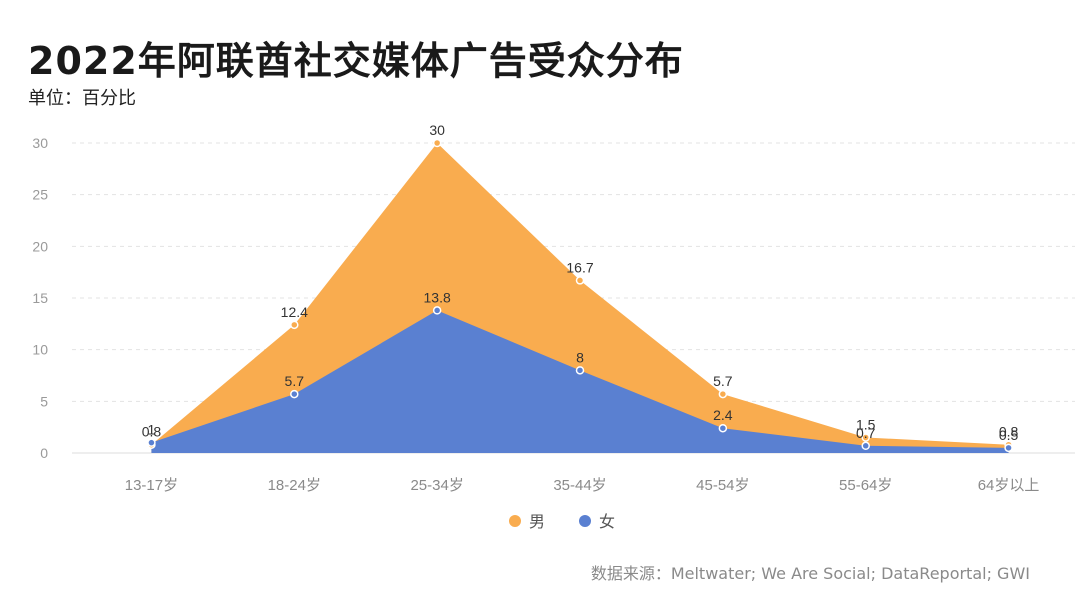  Describe the element at coordinates (437, 297) in the screenshot. I see `data-label: 13.8` at that location.